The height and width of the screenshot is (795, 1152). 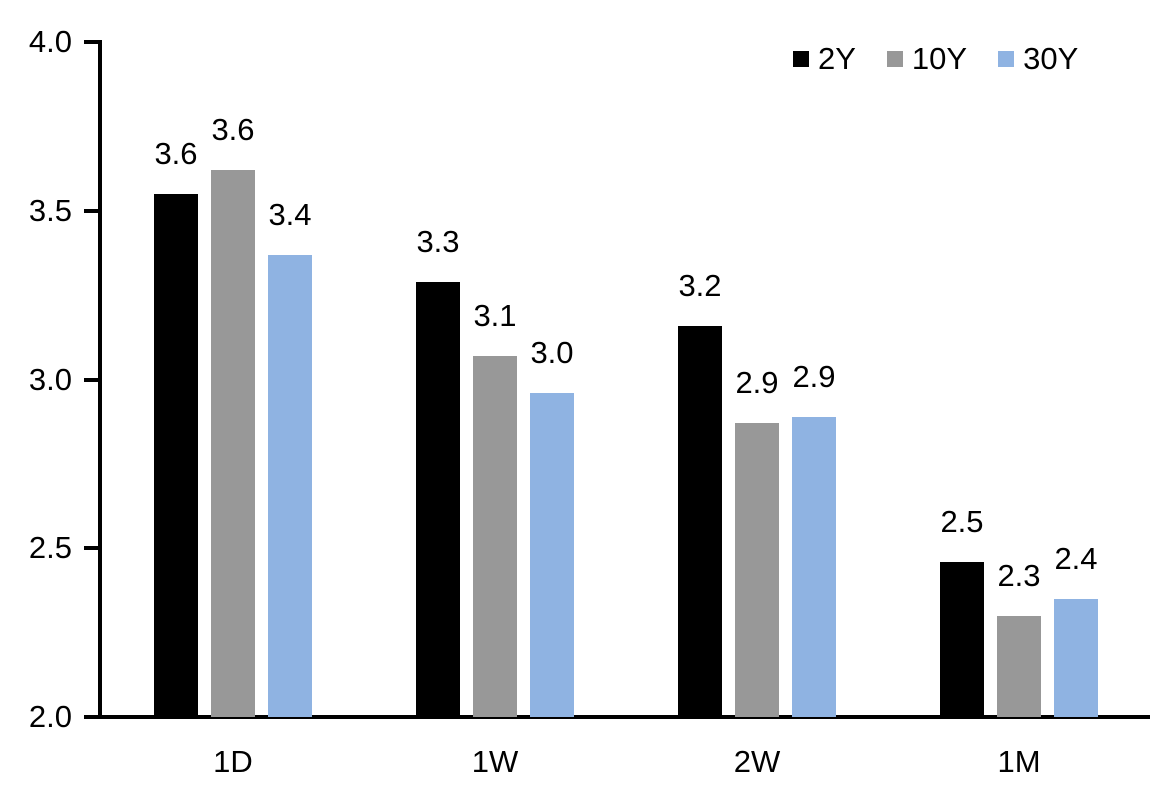 I want to click on x-axis-tick-label: 1D, so click(x=233, y=761).